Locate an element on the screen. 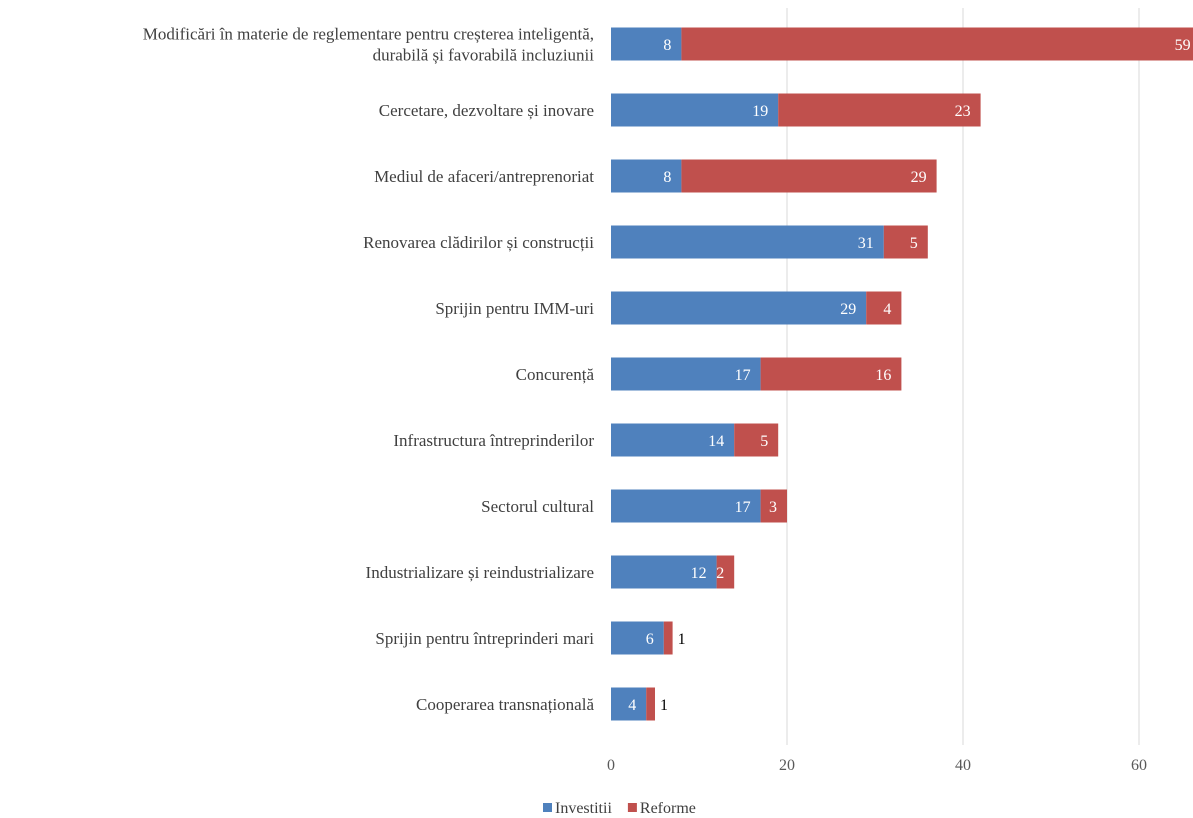  category-label: Sprijin pentru IMM-uri is located at coordinates (514, 308).